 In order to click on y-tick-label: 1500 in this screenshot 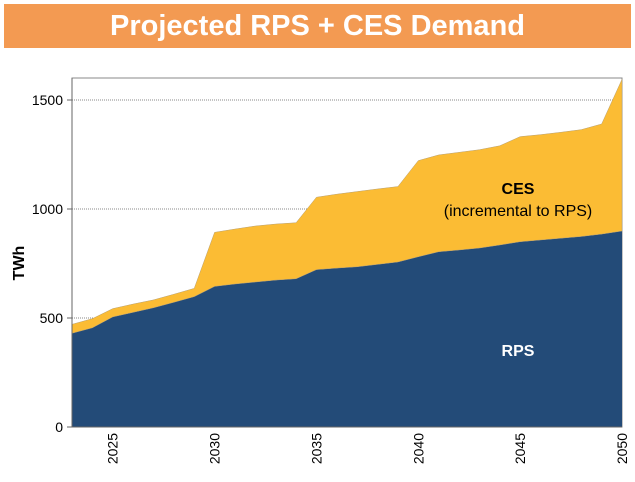, I will do `click(47, 100)`.